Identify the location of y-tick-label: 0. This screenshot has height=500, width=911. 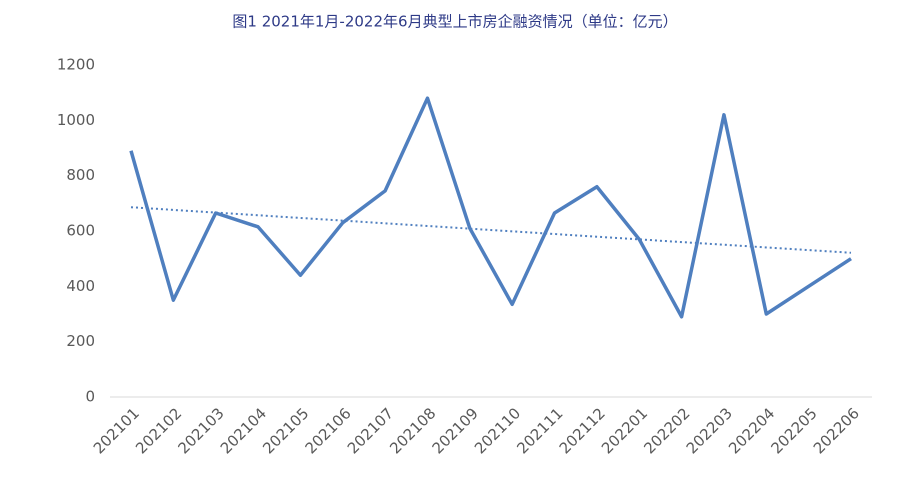
(90, 397).